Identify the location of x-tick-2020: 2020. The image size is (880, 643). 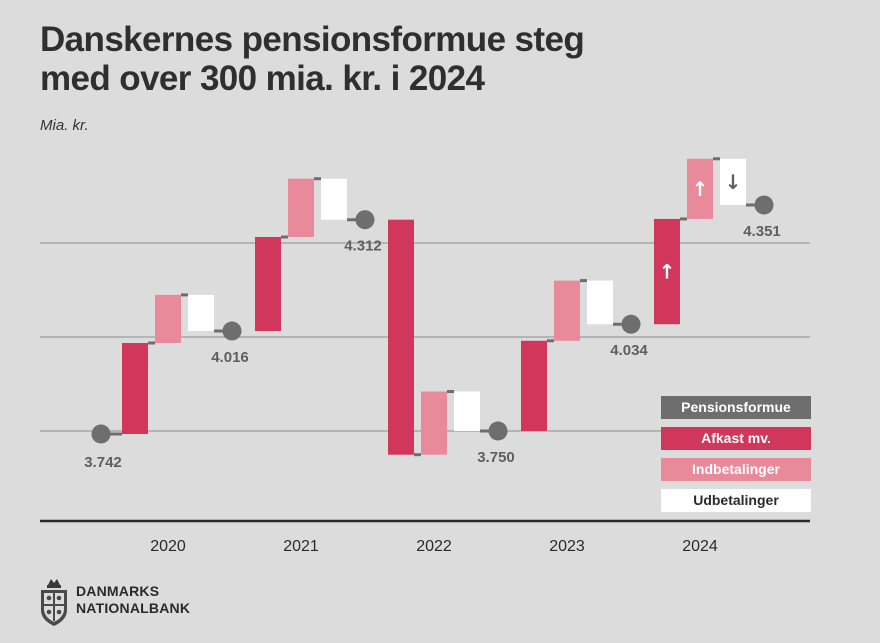
(168, 546).